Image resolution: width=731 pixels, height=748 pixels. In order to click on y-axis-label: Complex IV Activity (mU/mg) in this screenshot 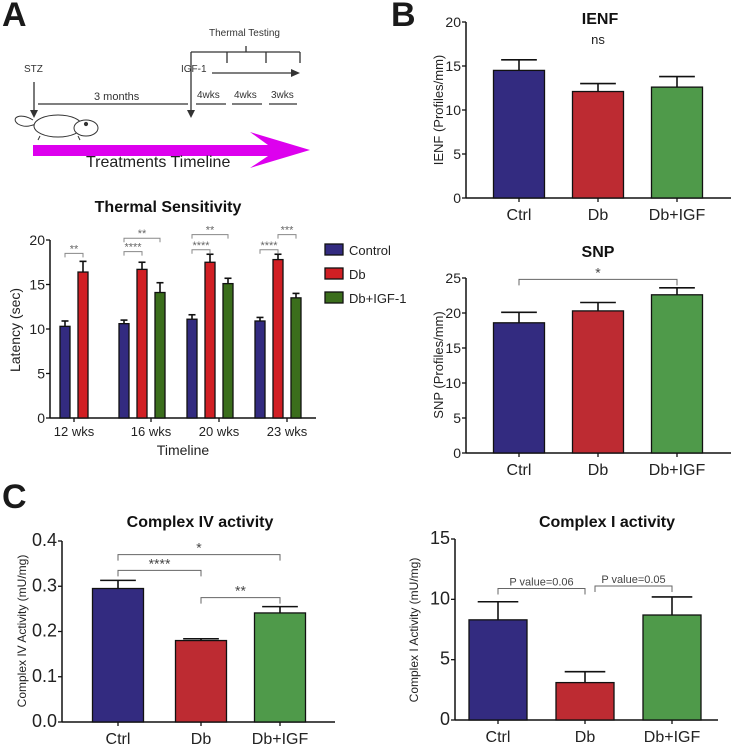, I will do `click(22, 631)`.